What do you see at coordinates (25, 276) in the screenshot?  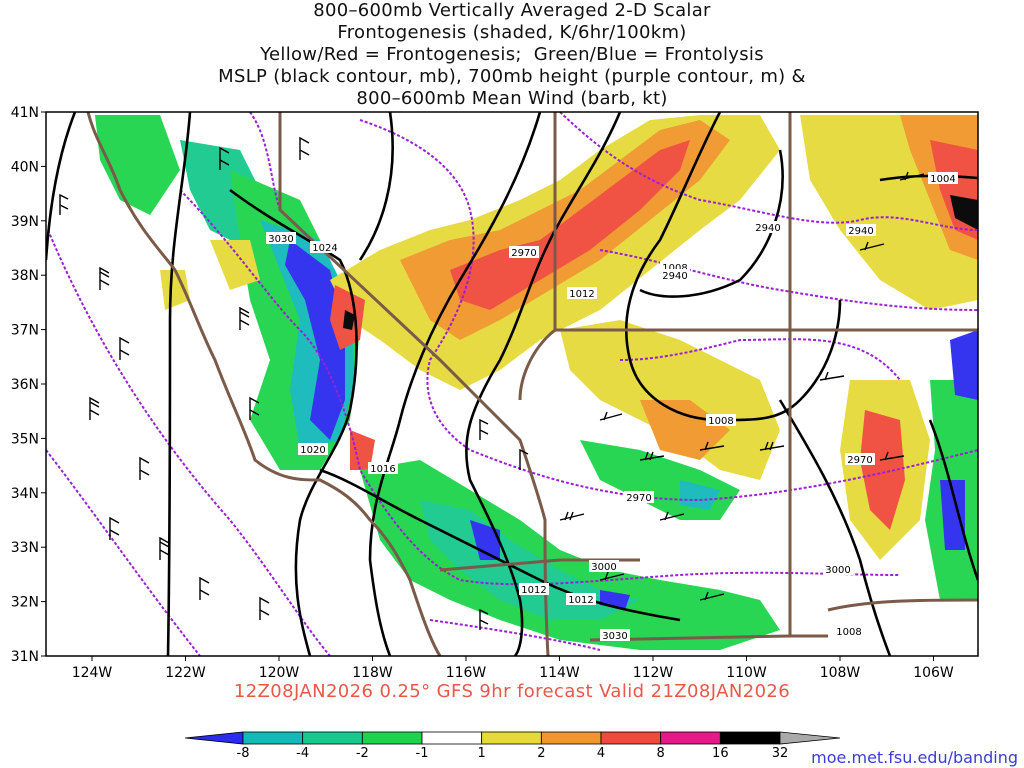 I see `lat-label: 38N` at bounding box center [25, 276].